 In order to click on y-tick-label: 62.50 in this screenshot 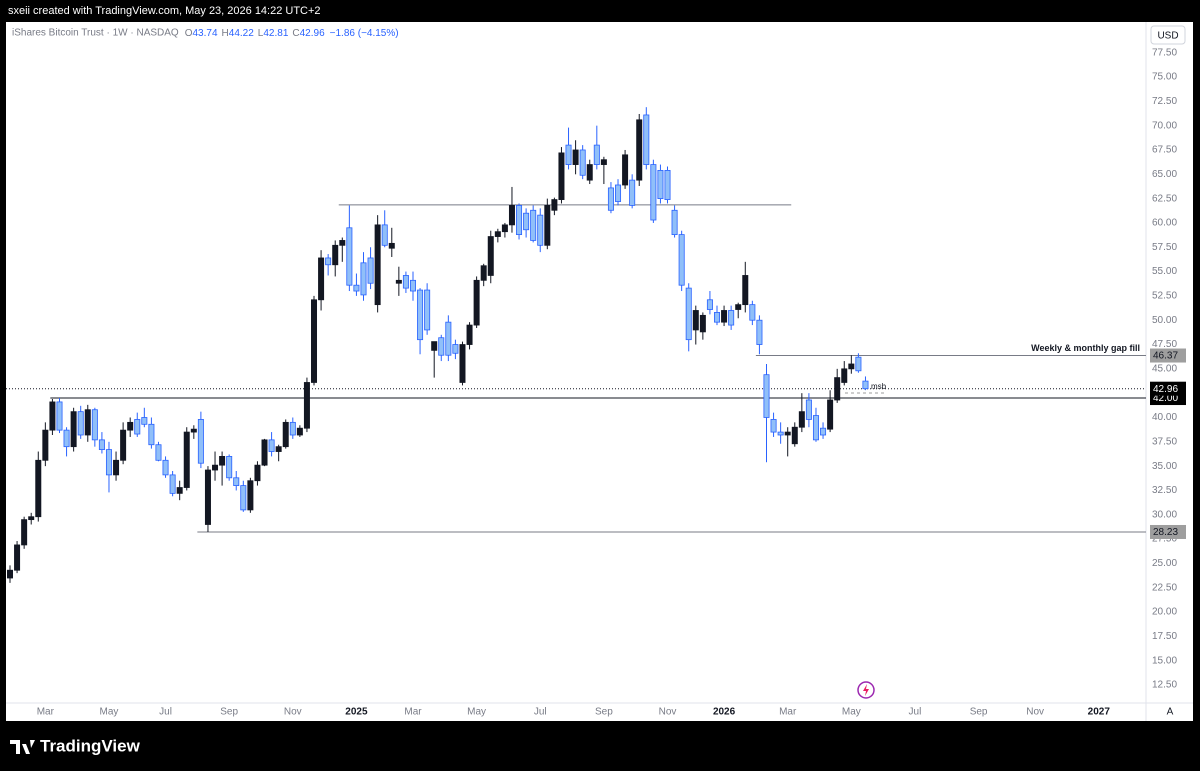, I will do `click(1164, 198)`.